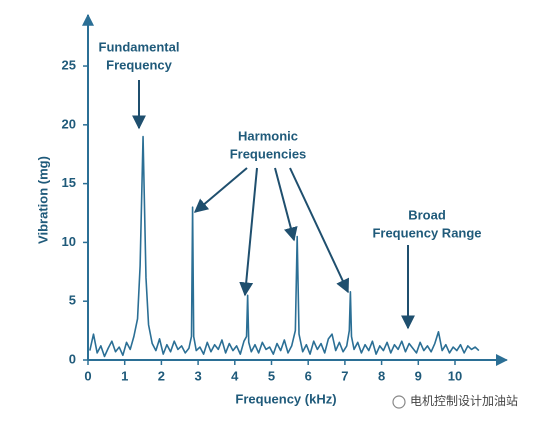 The image size is (550, 427). I want to click on x-tick-label: 6, so click(308, 375).